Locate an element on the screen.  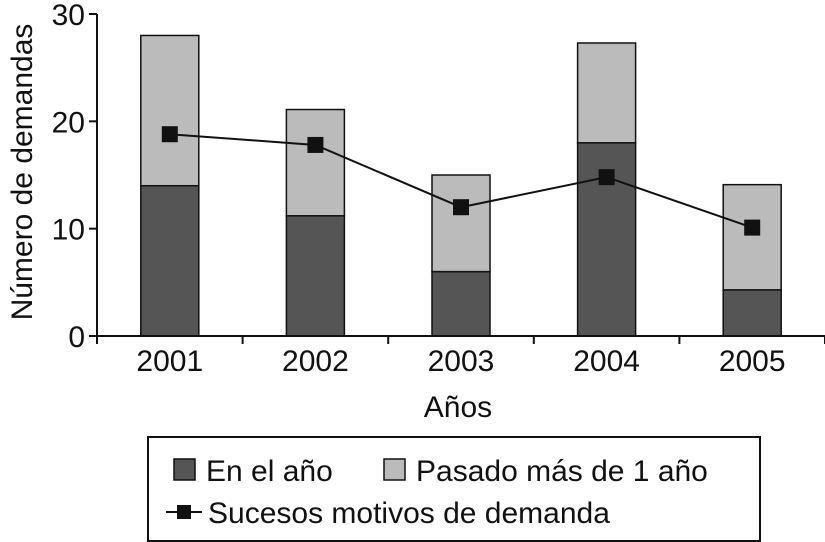
x-axis-title: Años is located at coordinates (458, 407).